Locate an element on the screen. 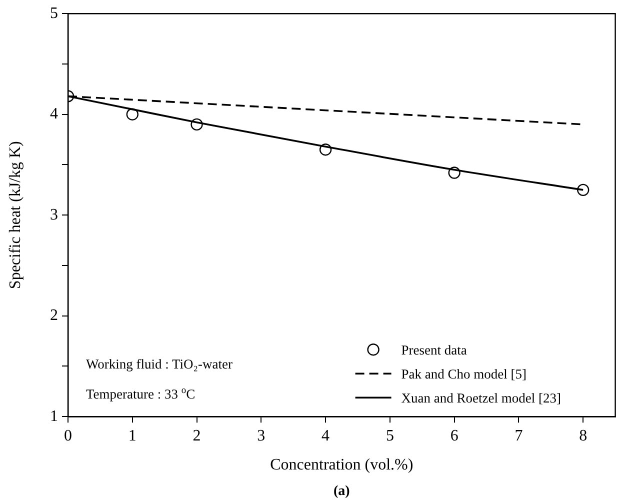 This screenshot has height=503, width=622. annotation: Working fluid : TiO₂-water is located at coordinates (159, 364).